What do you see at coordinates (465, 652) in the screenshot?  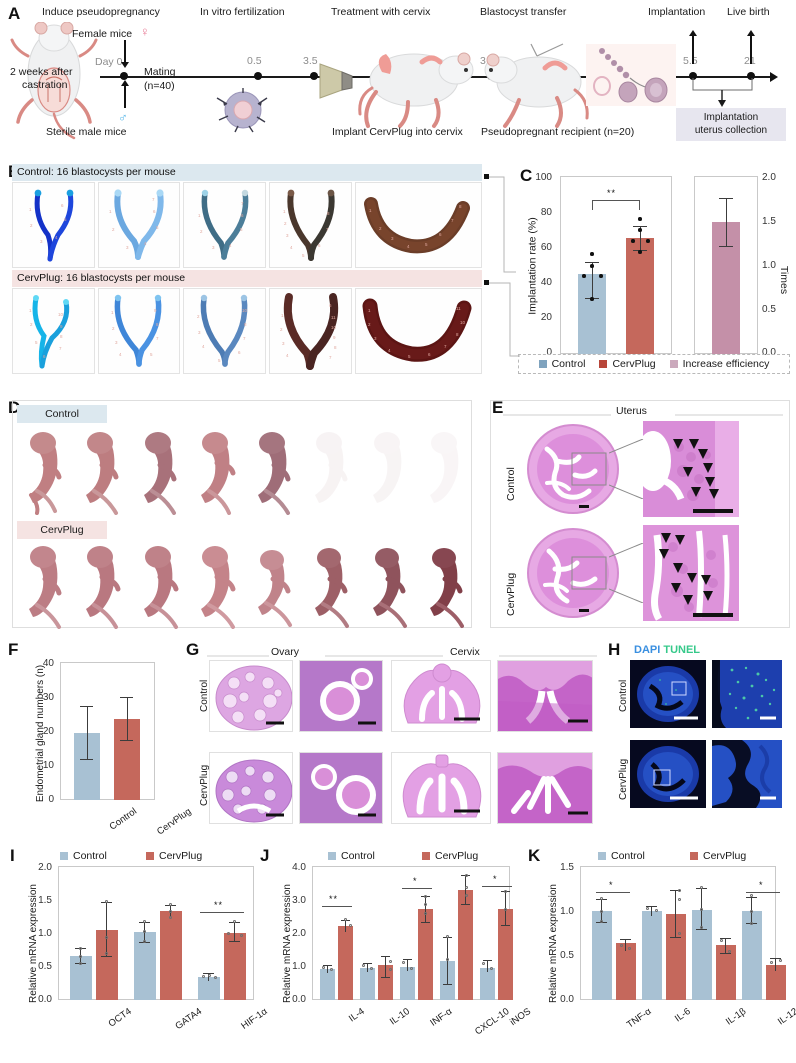 I see `panel-g-title-cervix: Cervix` at bounding box center [465, 652].